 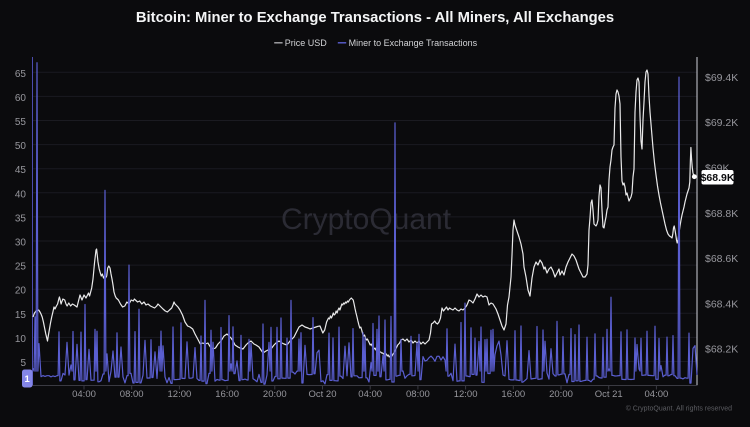 What do you see at coordinates (21, 267) in the screenshot?
I see `svg-text: 25` at bounding box center [21, 267].